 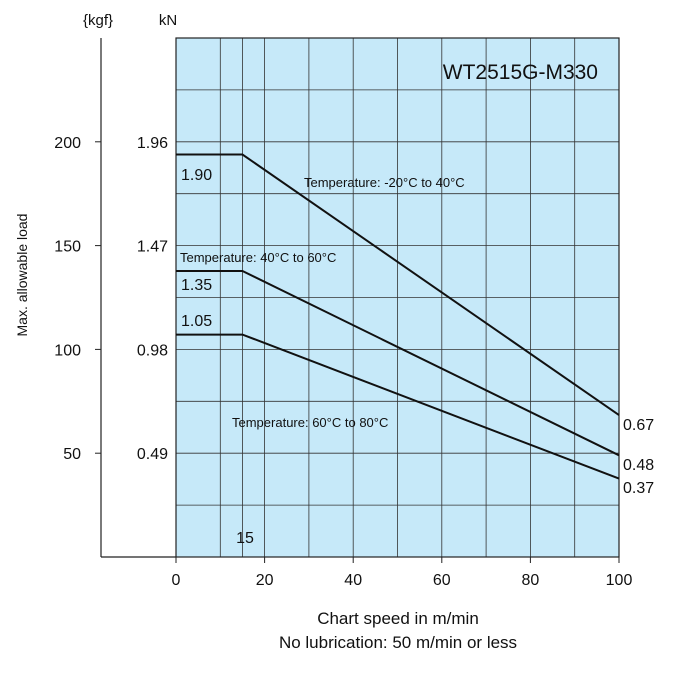 I want to click on x-tick-label: 40, so click(x=353, y=580).